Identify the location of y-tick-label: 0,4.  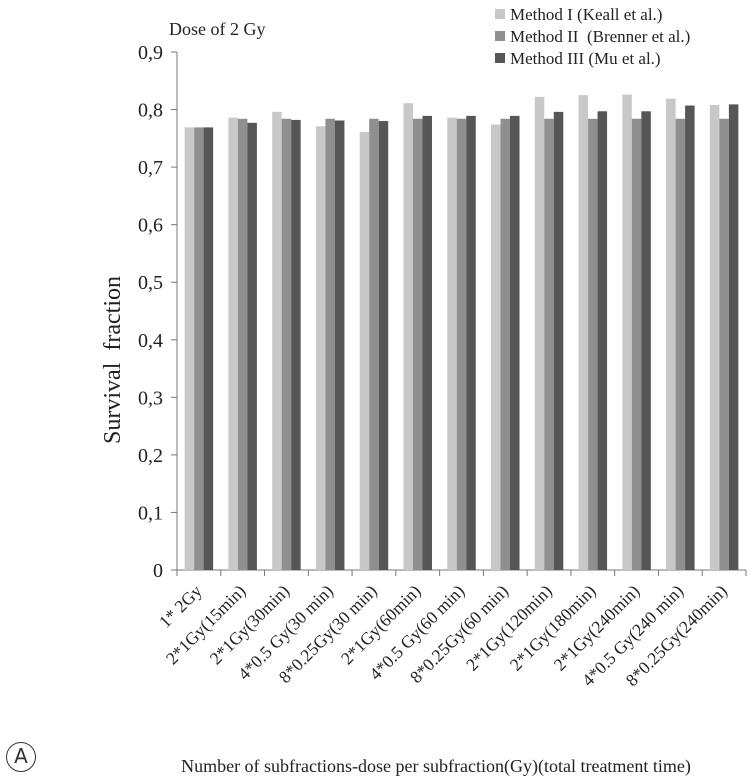
(150, 341).